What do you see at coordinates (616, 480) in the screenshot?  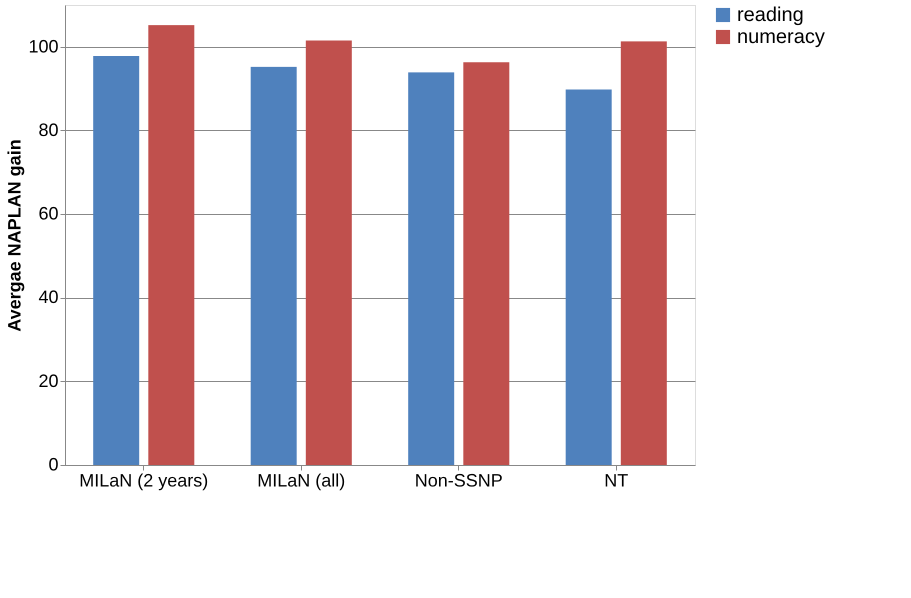 I see `x-tick-label: NT` at bounding box center [616, 480].